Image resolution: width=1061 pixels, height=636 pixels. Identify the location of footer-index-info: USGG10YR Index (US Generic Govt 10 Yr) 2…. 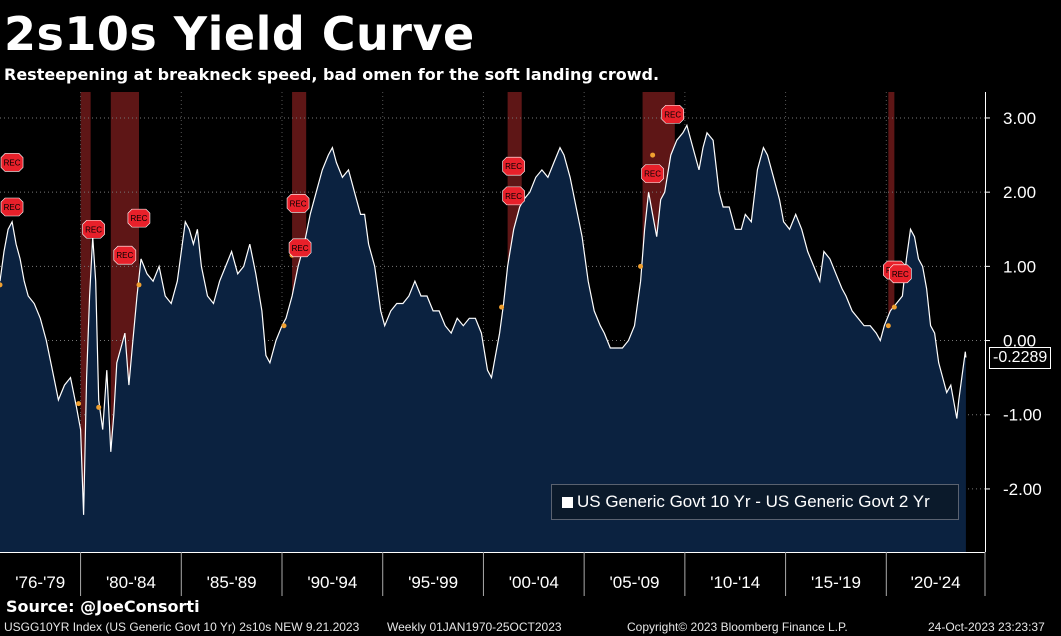
(182, 627).